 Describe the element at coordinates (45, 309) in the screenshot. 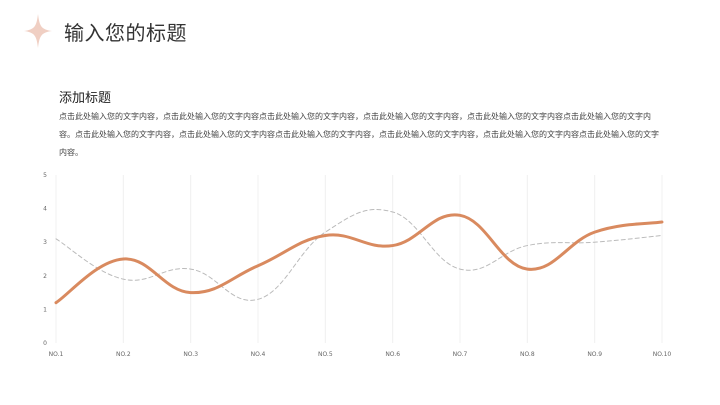

I see `y-tick-label: 1` at that location.